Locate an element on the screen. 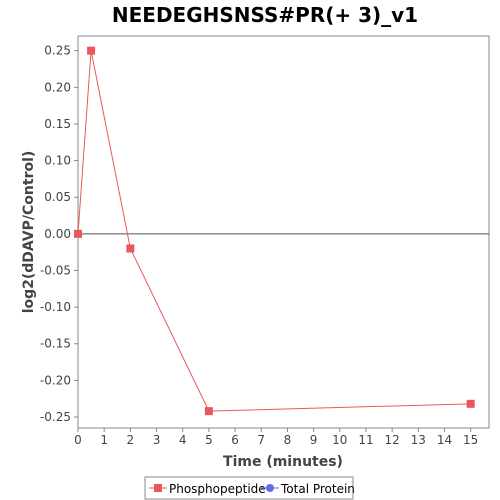 The width and height of the screenshot is (500, 500). y-tick-label: 0.00 is located at coordinates (57, 234).